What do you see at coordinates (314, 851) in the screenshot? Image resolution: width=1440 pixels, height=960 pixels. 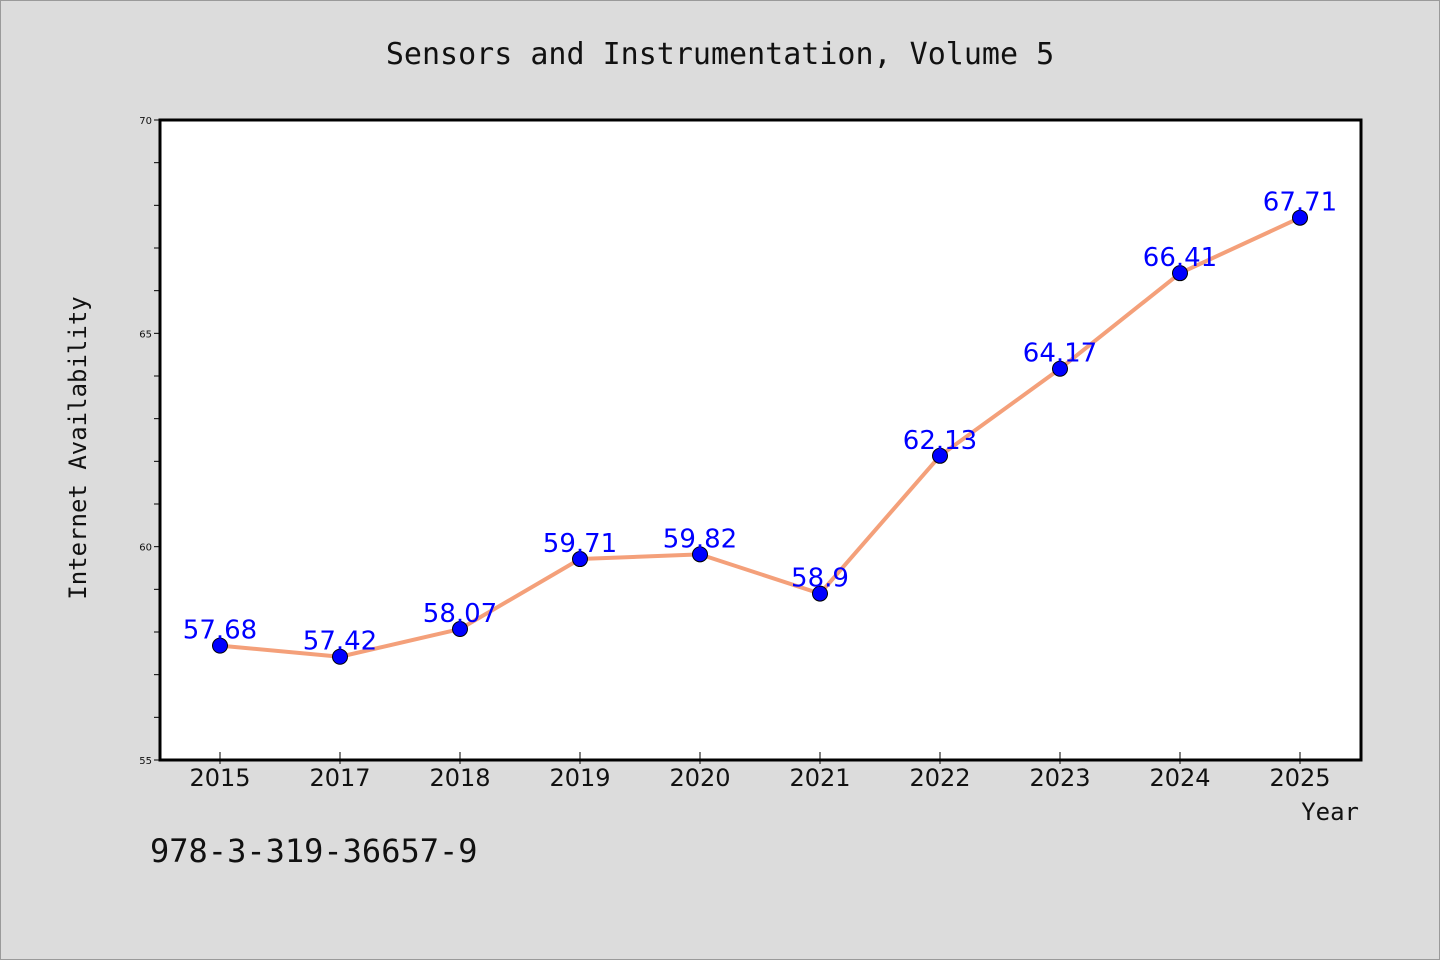 I see `isbn-text: 978-3-319-36657-9` at bounding box center [314, 851].